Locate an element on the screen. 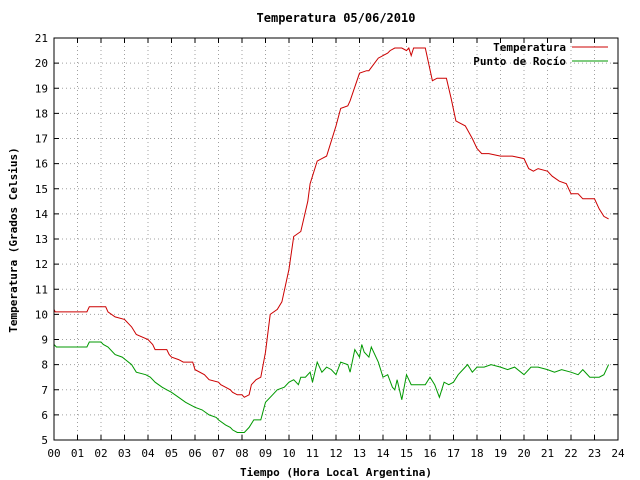  y-tick-label: 19 is located at coordinates (41, 88).